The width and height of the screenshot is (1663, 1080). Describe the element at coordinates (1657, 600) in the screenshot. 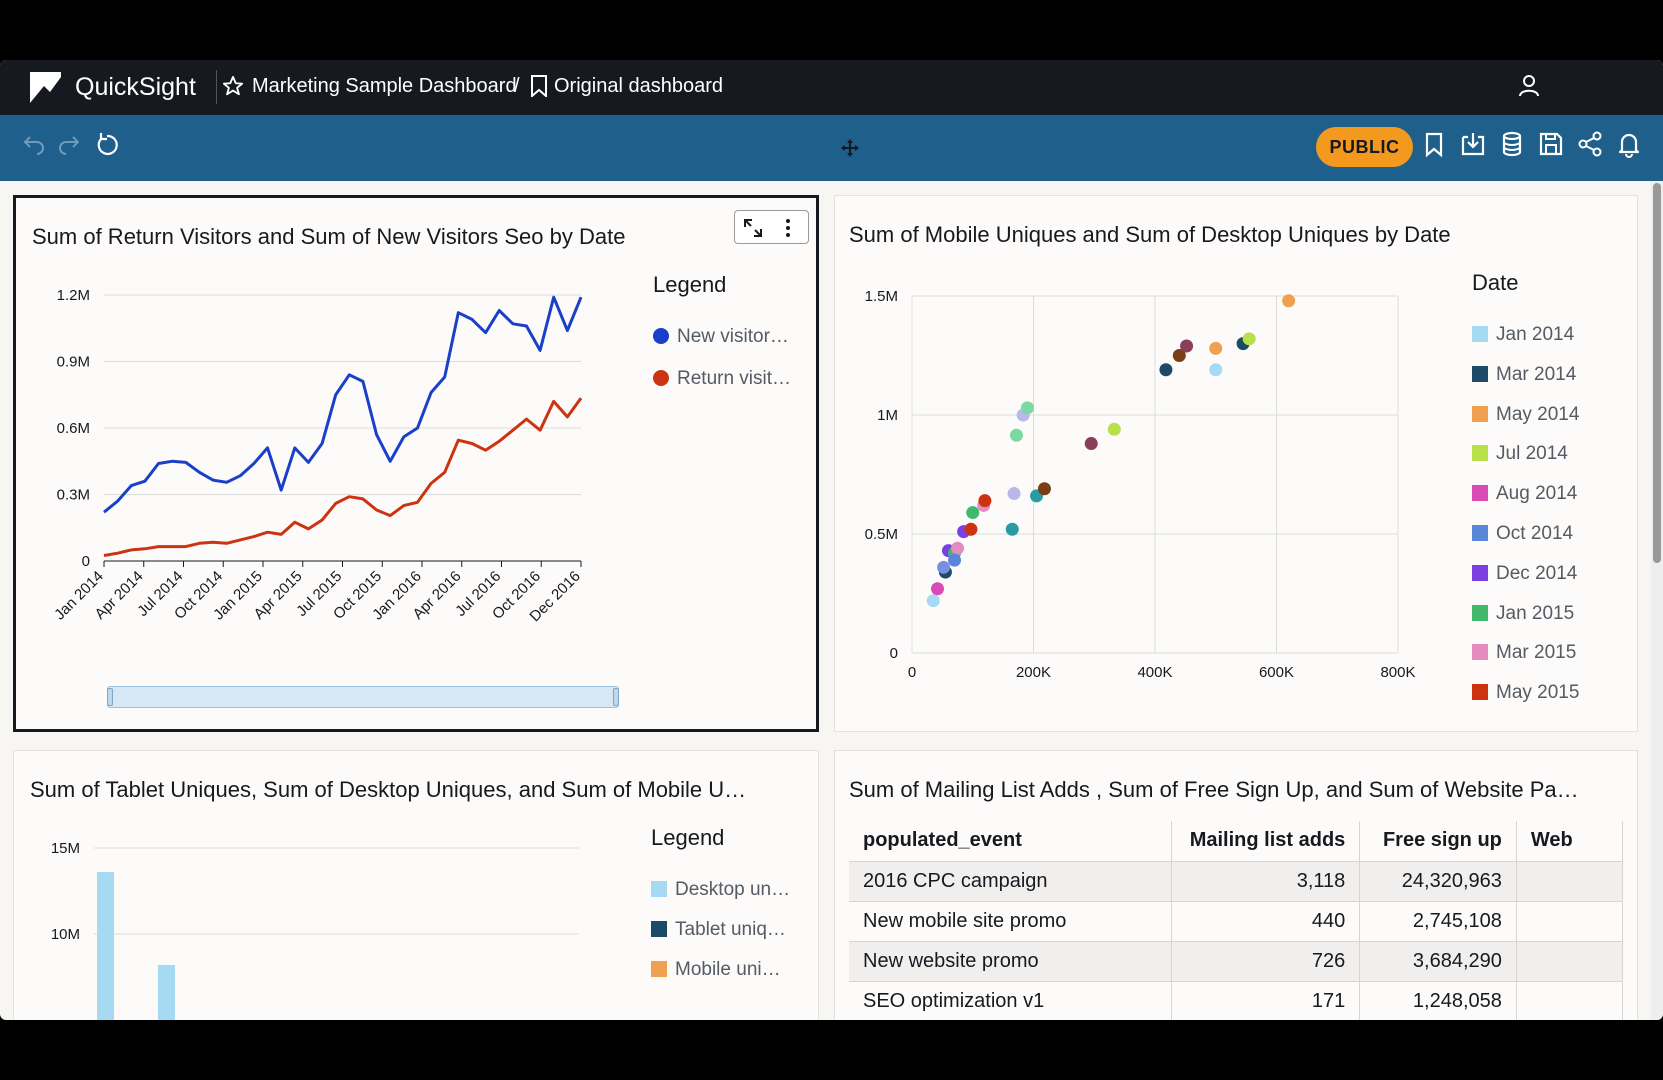

I see `page-scrollbar` at that location.